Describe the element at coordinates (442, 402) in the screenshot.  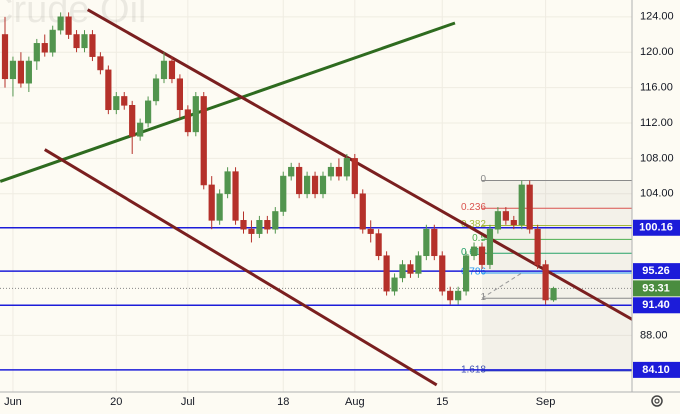
I see `x-tick-label: 15` at that location.